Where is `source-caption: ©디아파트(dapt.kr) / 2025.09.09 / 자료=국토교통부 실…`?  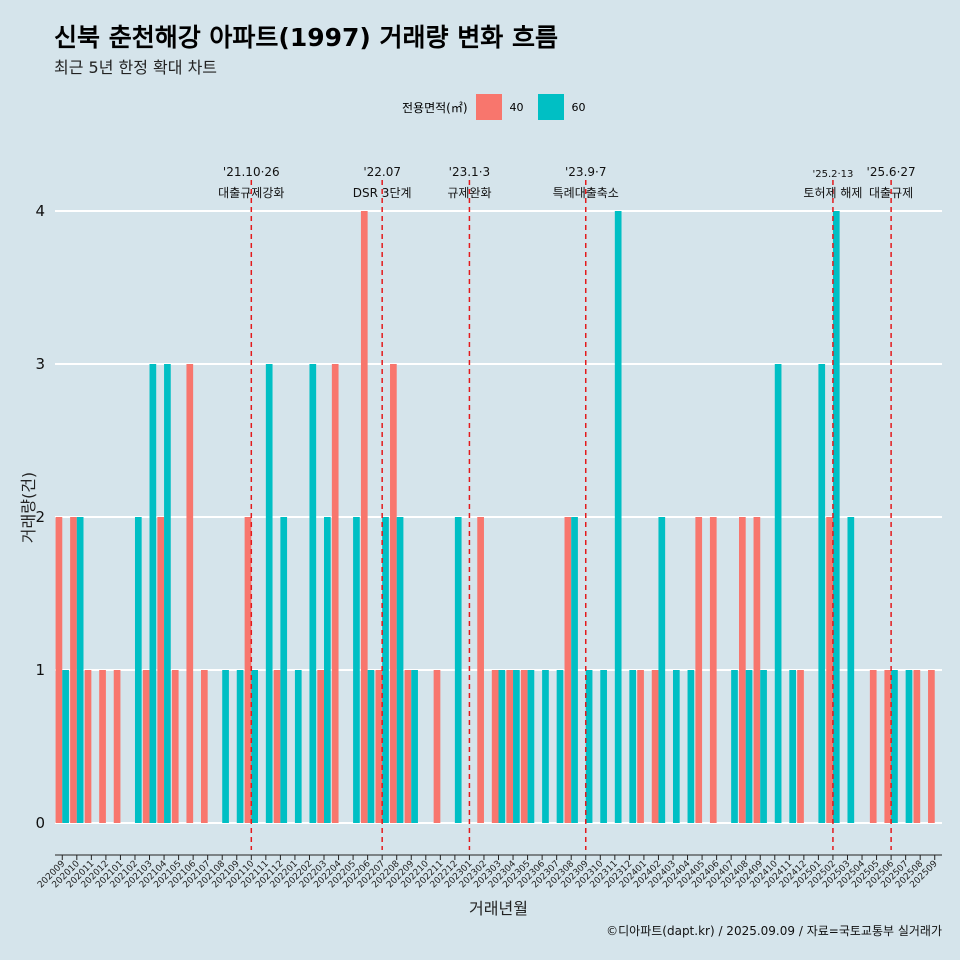
source-caption: ©디아파트(dapt.kr) / 2025.09.09 / 자료=국토교통부 실… is located at coordinates (774, 931).